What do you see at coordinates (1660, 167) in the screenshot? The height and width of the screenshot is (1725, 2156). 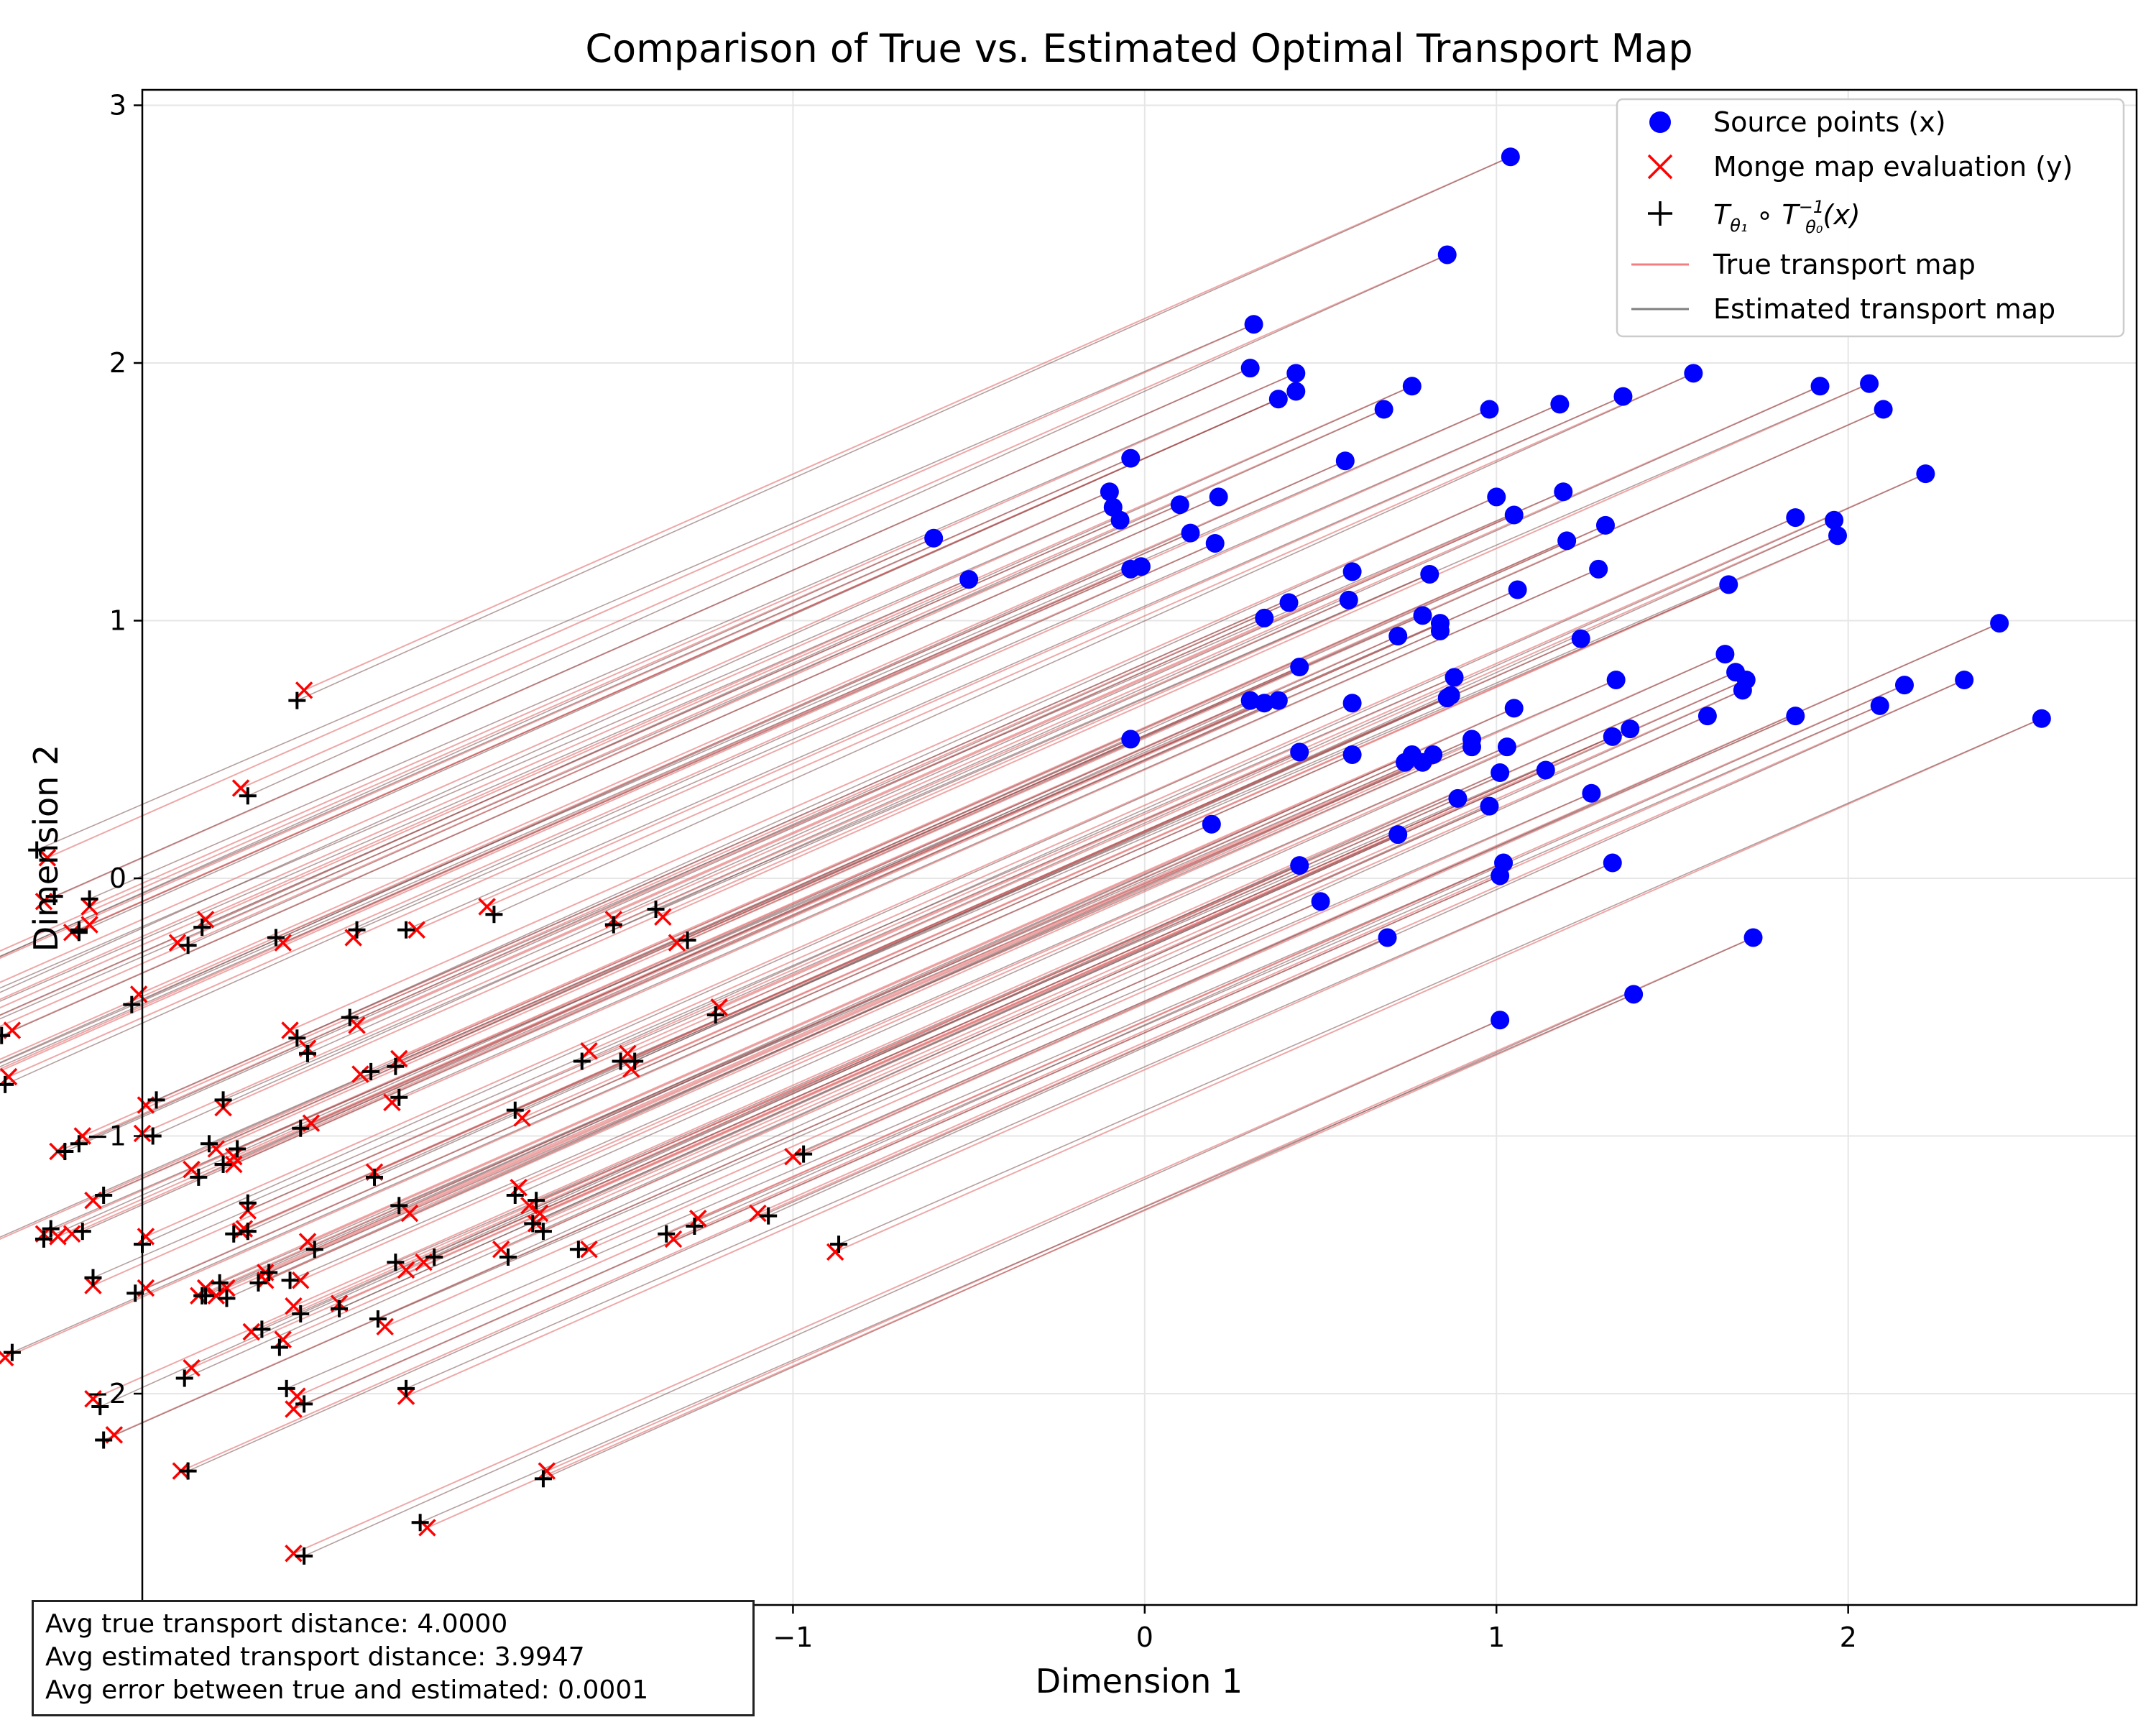 I see `legend-monge-marker` at bounding box center [1660, 167].